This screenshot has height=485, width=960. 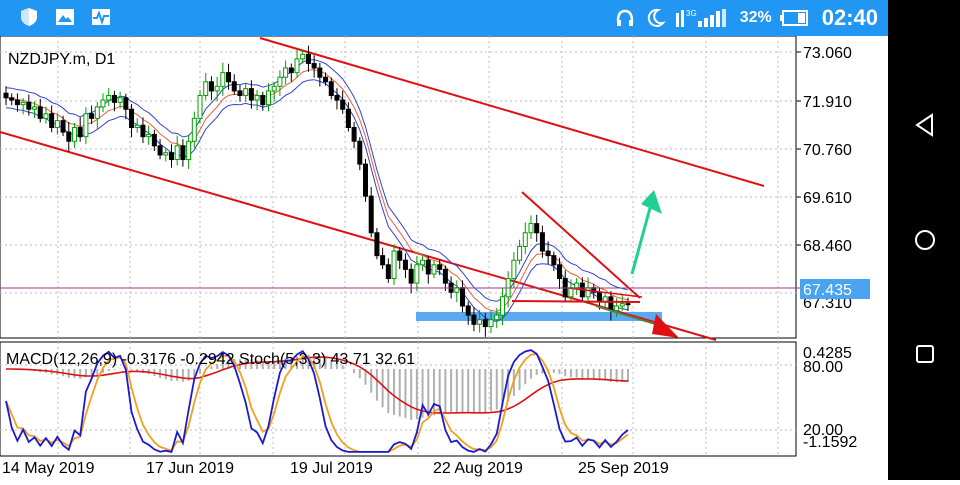 I want to click on macd-signal-line, so click(x=317, y=385).